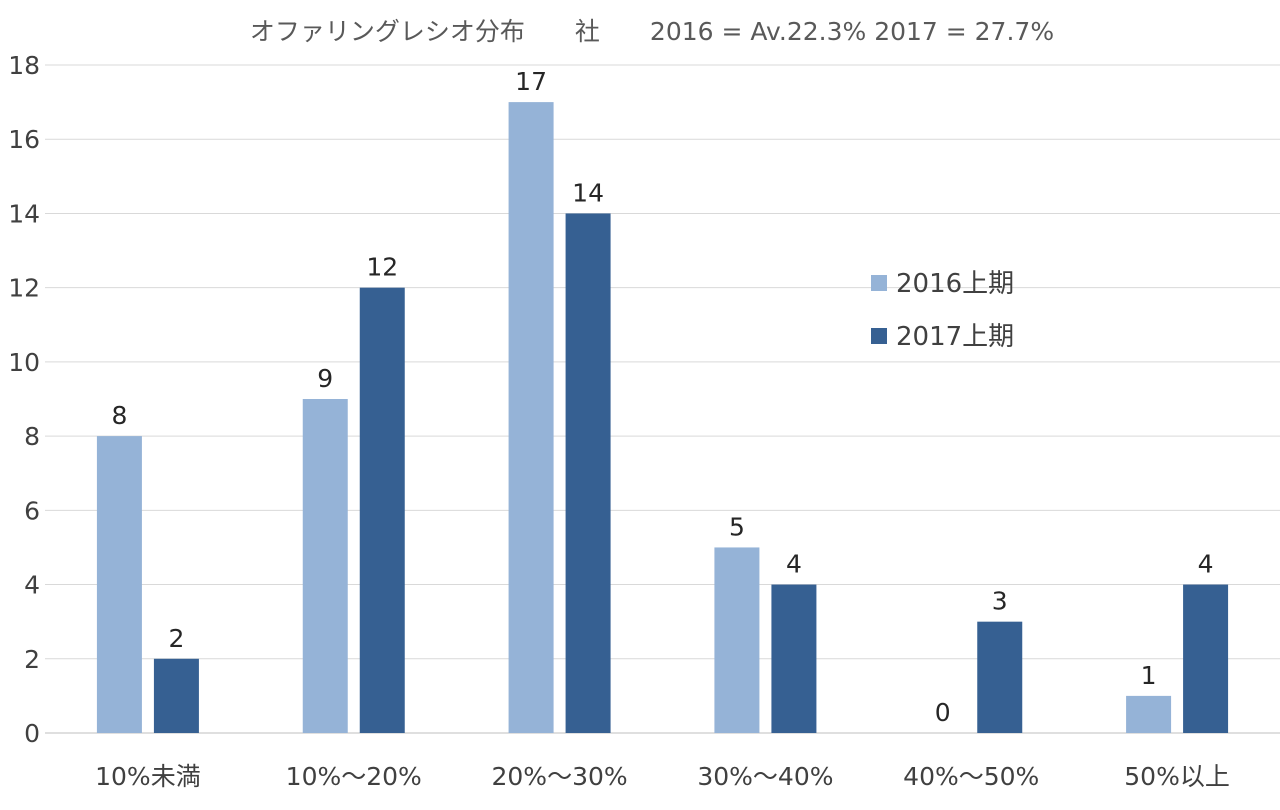 The height and width of the screenshot is (810, 1280). I want to click on x-category-label: 10%未満, so click(148, 776).